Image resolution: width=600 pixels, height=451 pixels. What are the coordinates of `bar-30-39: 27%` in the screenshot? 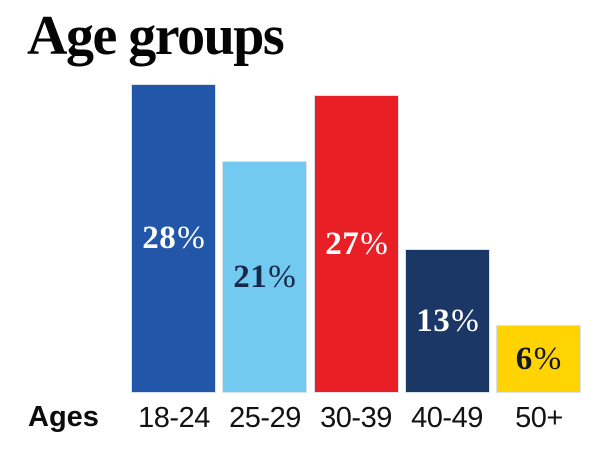 It's located at (356, 244).